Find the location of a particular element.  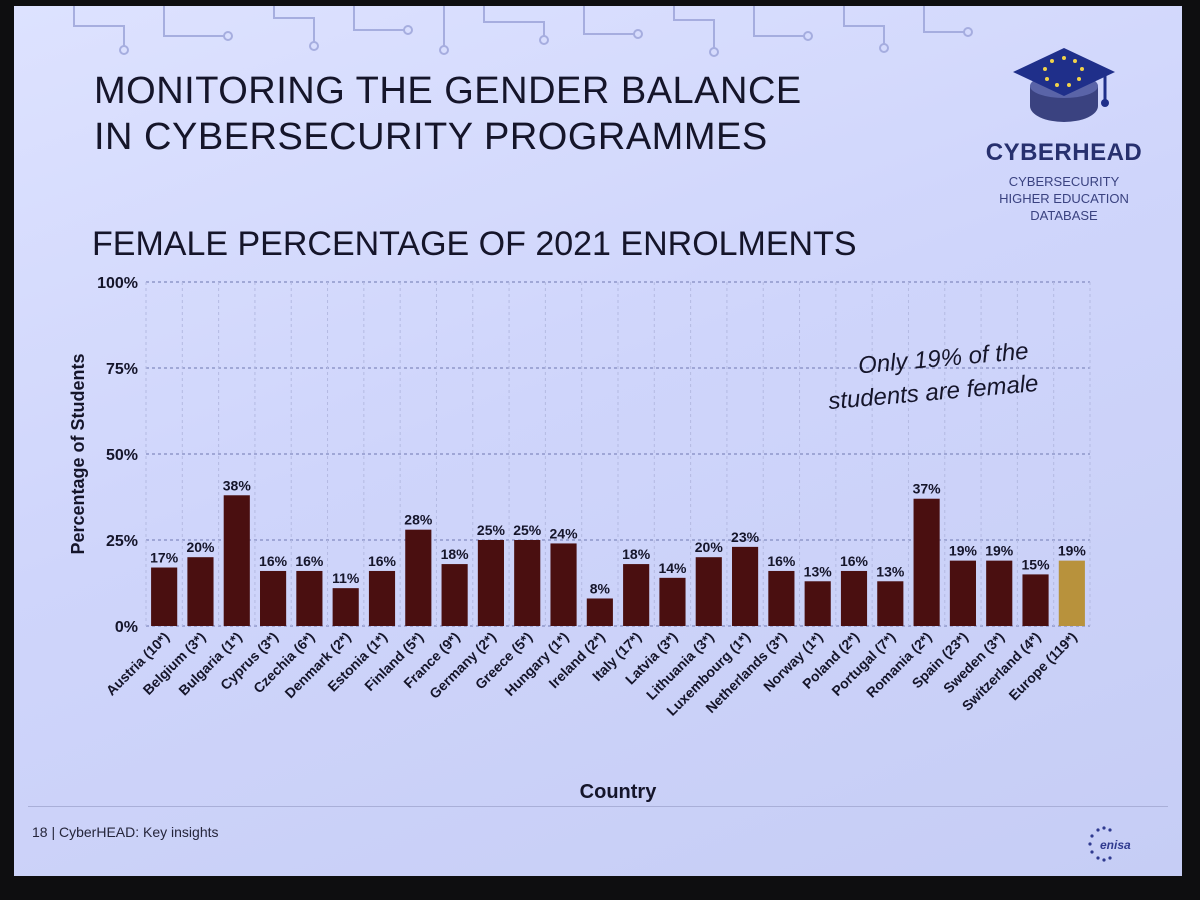

logo-name: CYBERHEAD is located at coordinates (1064, 152).